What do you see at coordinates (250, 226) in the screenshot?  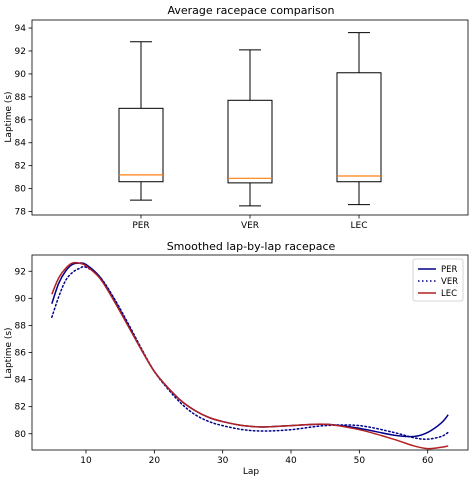 I see `x-tick-label: VER` at bounding box center [250, 226].